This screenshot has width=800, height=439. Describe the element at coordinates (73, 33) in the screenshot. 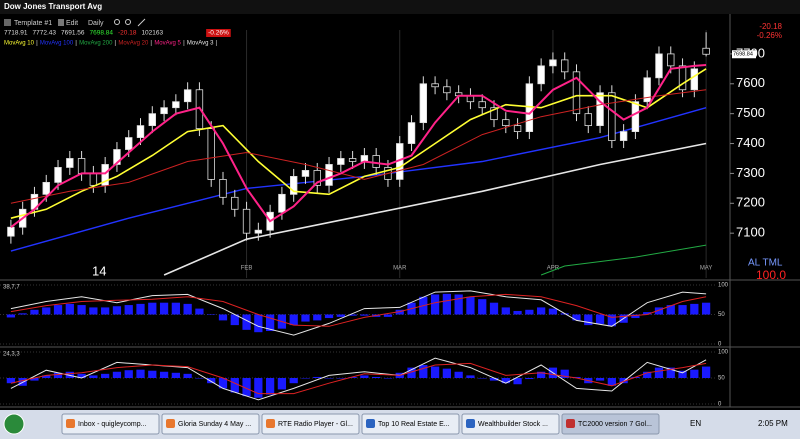

I see `quote-value: 7691.56` at that location.